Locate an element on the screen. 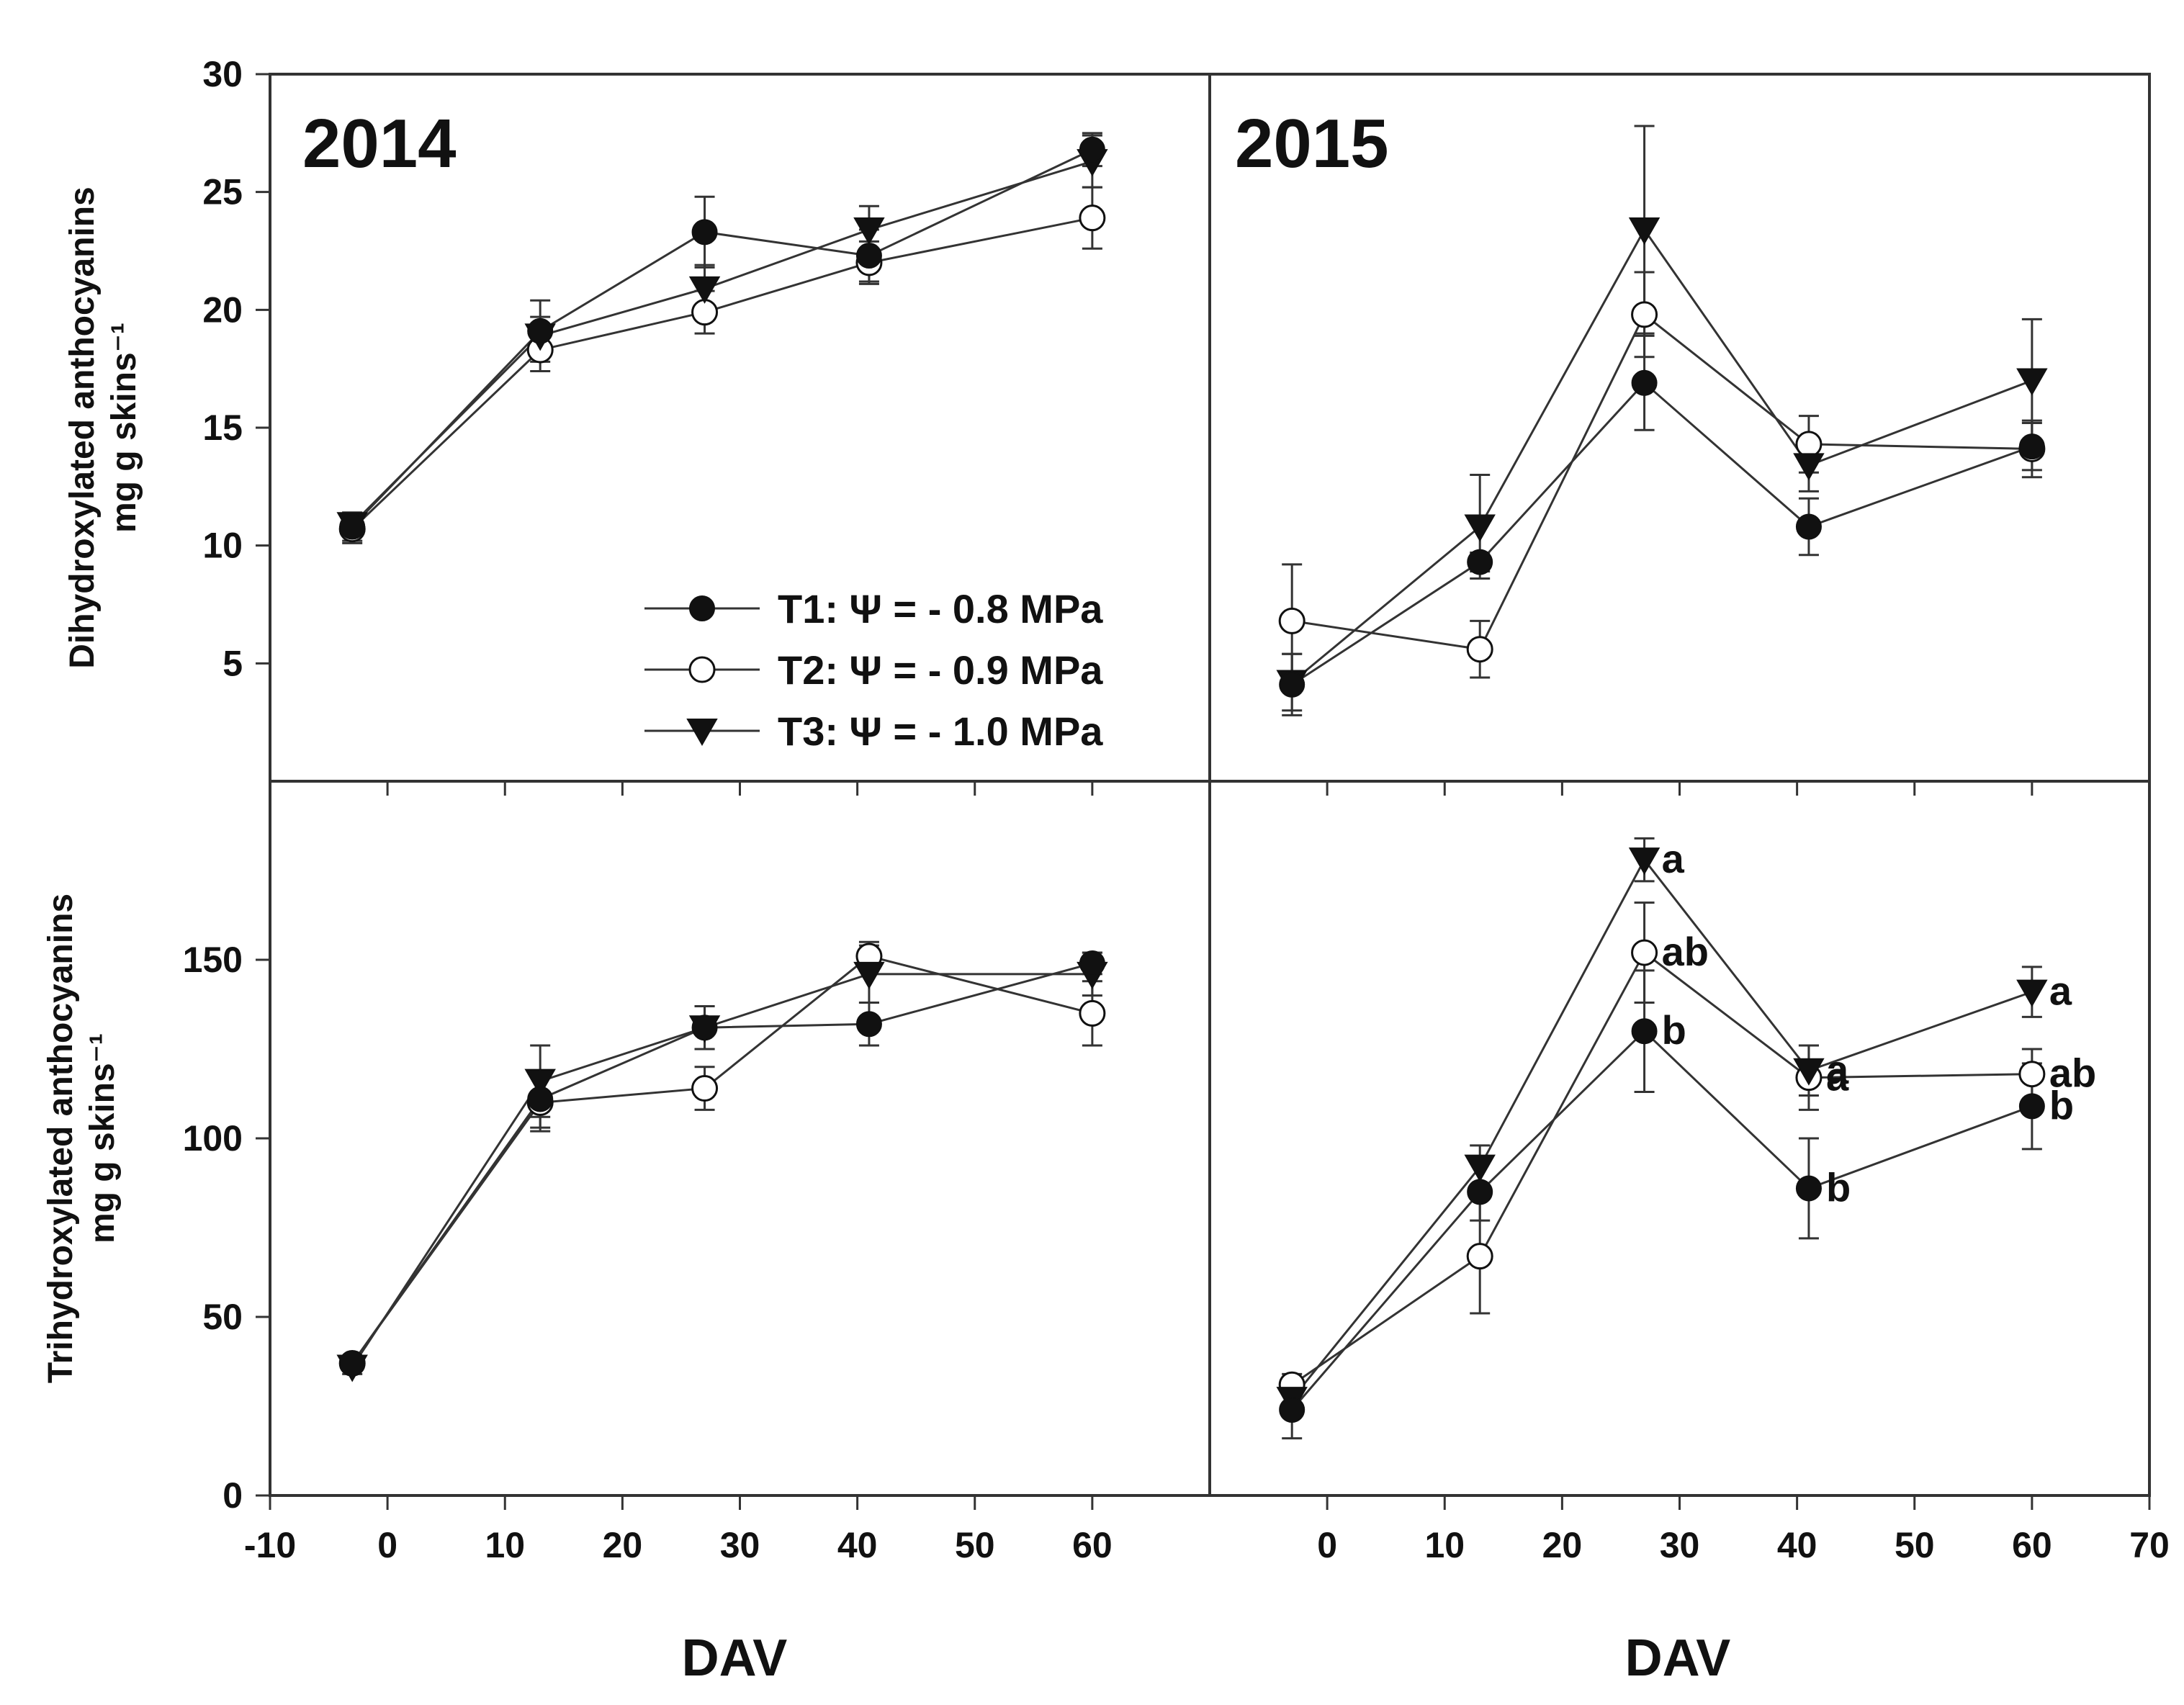 This screenshot has width=2184, height=1705. legend-marker-shape-t2 is located at coordinates (702, 669).